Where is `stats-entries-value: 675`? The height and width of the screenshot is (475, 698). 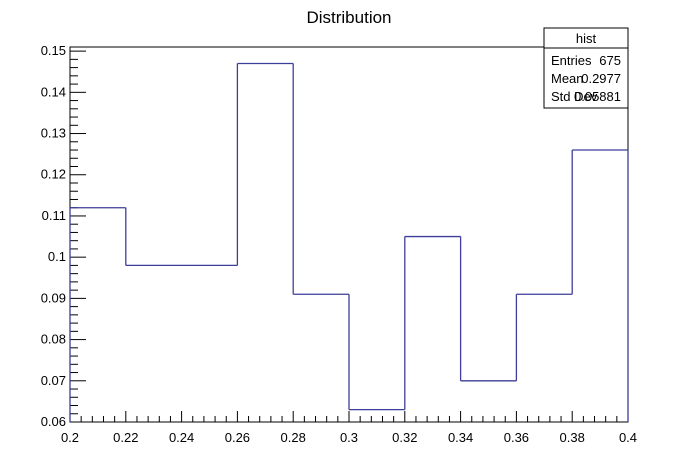 stats-entries-value: 675 is located at coordinates (610, 60).